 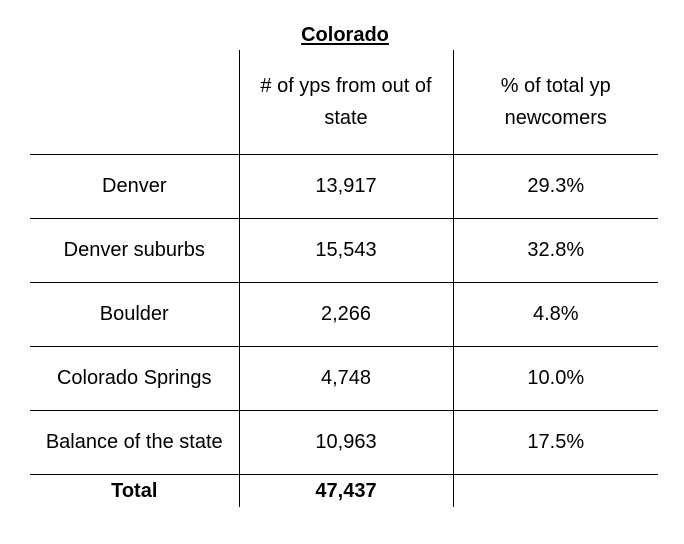 What do you see at coordinates (345, 35) in the screenshot?
I see `table-title: Colorado` at bounding box center [345, 35].